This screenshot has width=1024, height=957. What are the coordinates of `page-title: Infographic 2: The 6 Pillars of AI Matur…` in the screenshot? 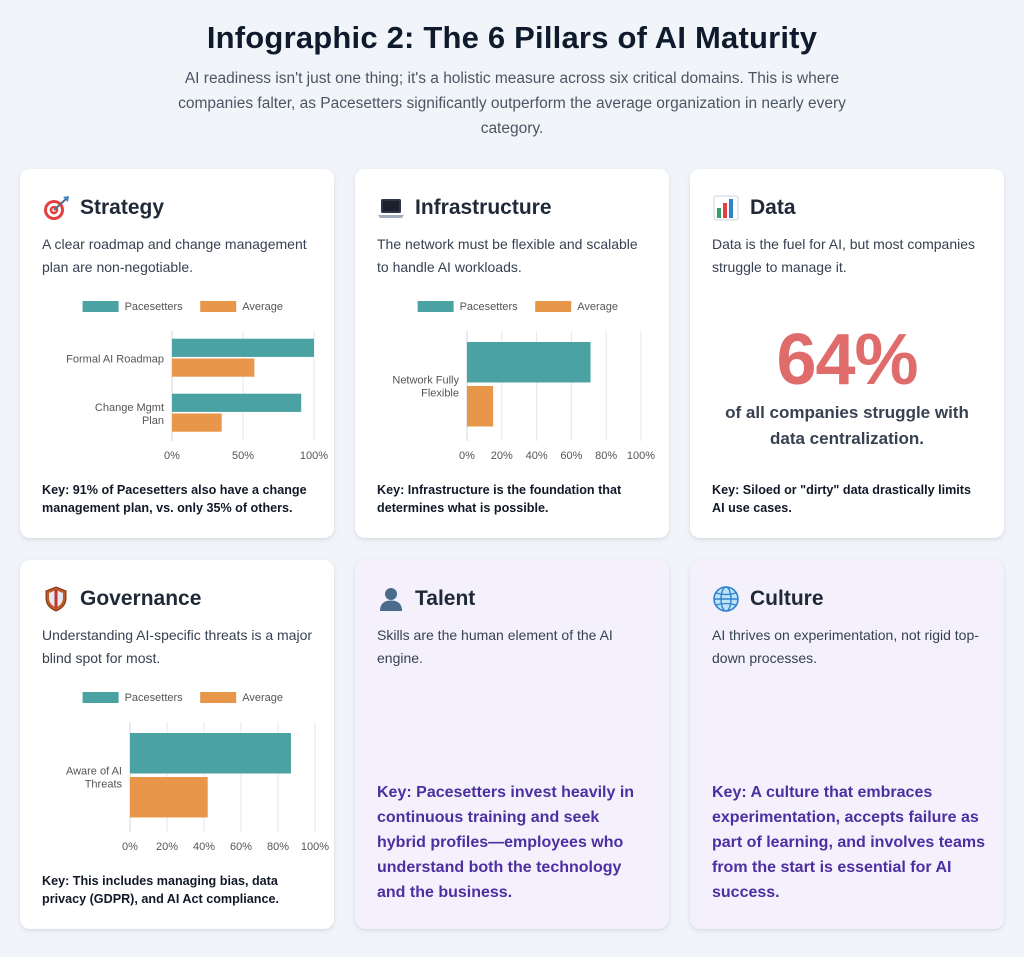 It's located at (512, 37).